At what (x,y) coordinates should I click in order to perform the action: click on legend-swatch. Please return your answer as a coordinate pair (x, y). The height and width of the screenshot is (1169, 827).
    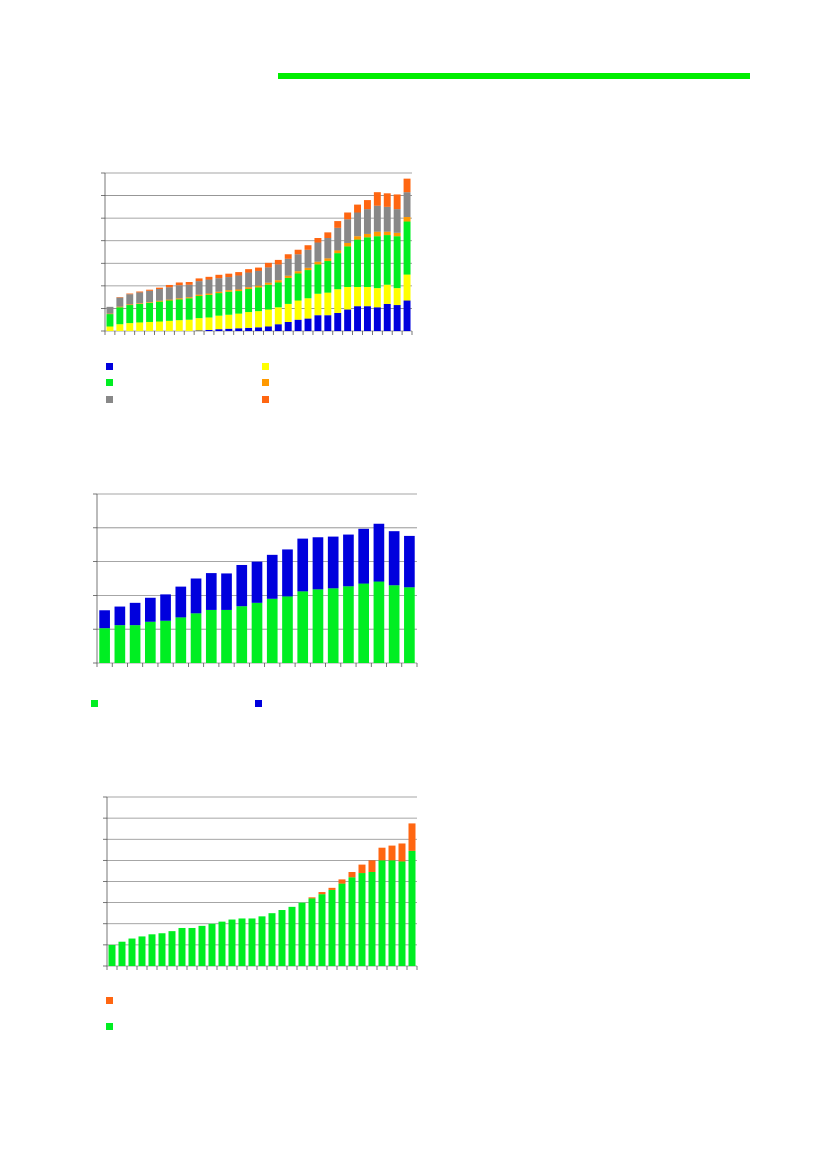
    Looking at the image, I should click on (265, 366).